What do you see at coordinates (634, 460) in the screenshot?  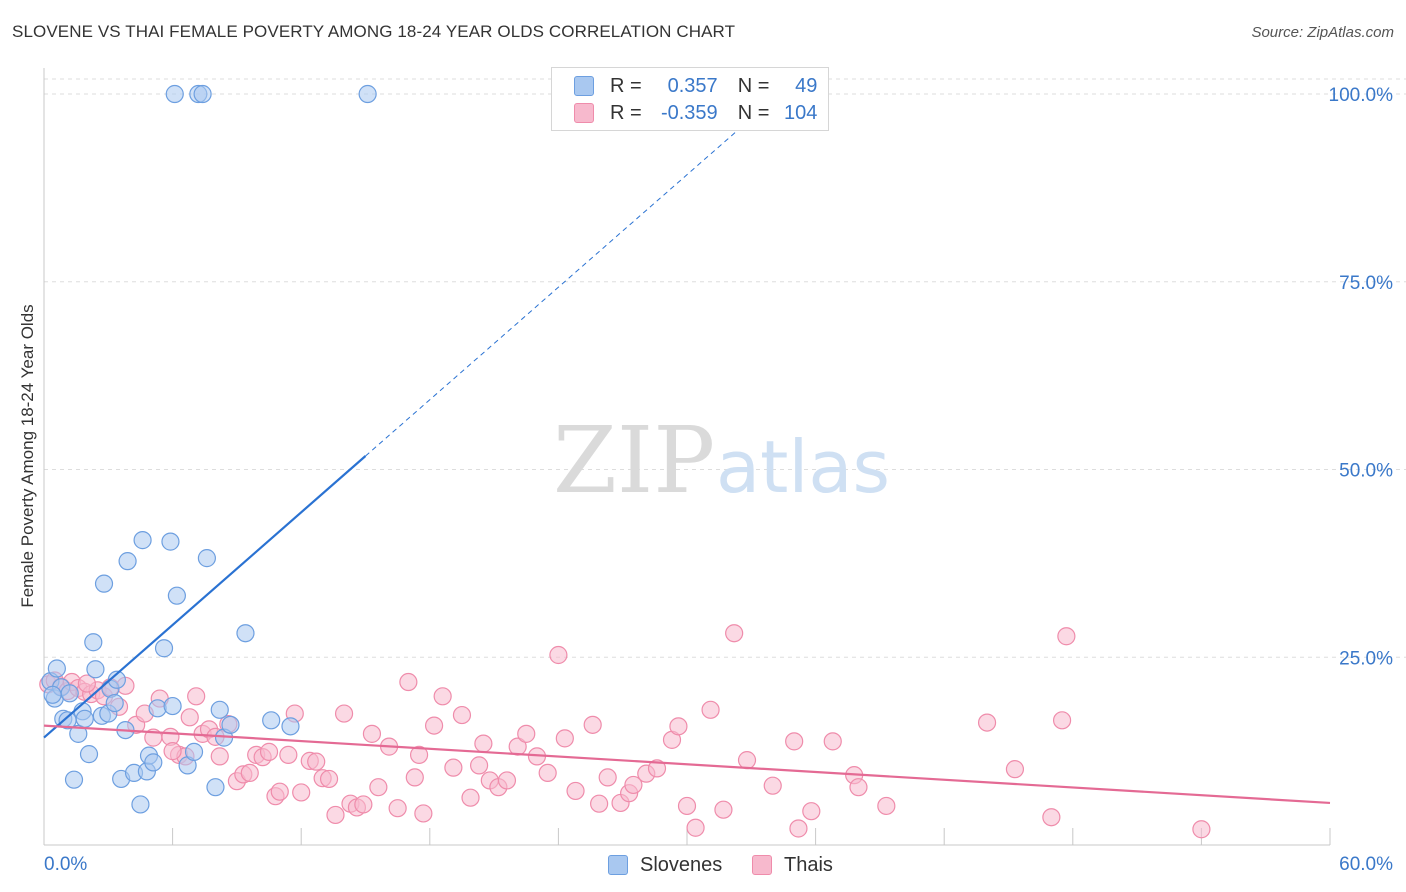 I see `watermark-zip: ZIP` at bounding box center [634, 460].